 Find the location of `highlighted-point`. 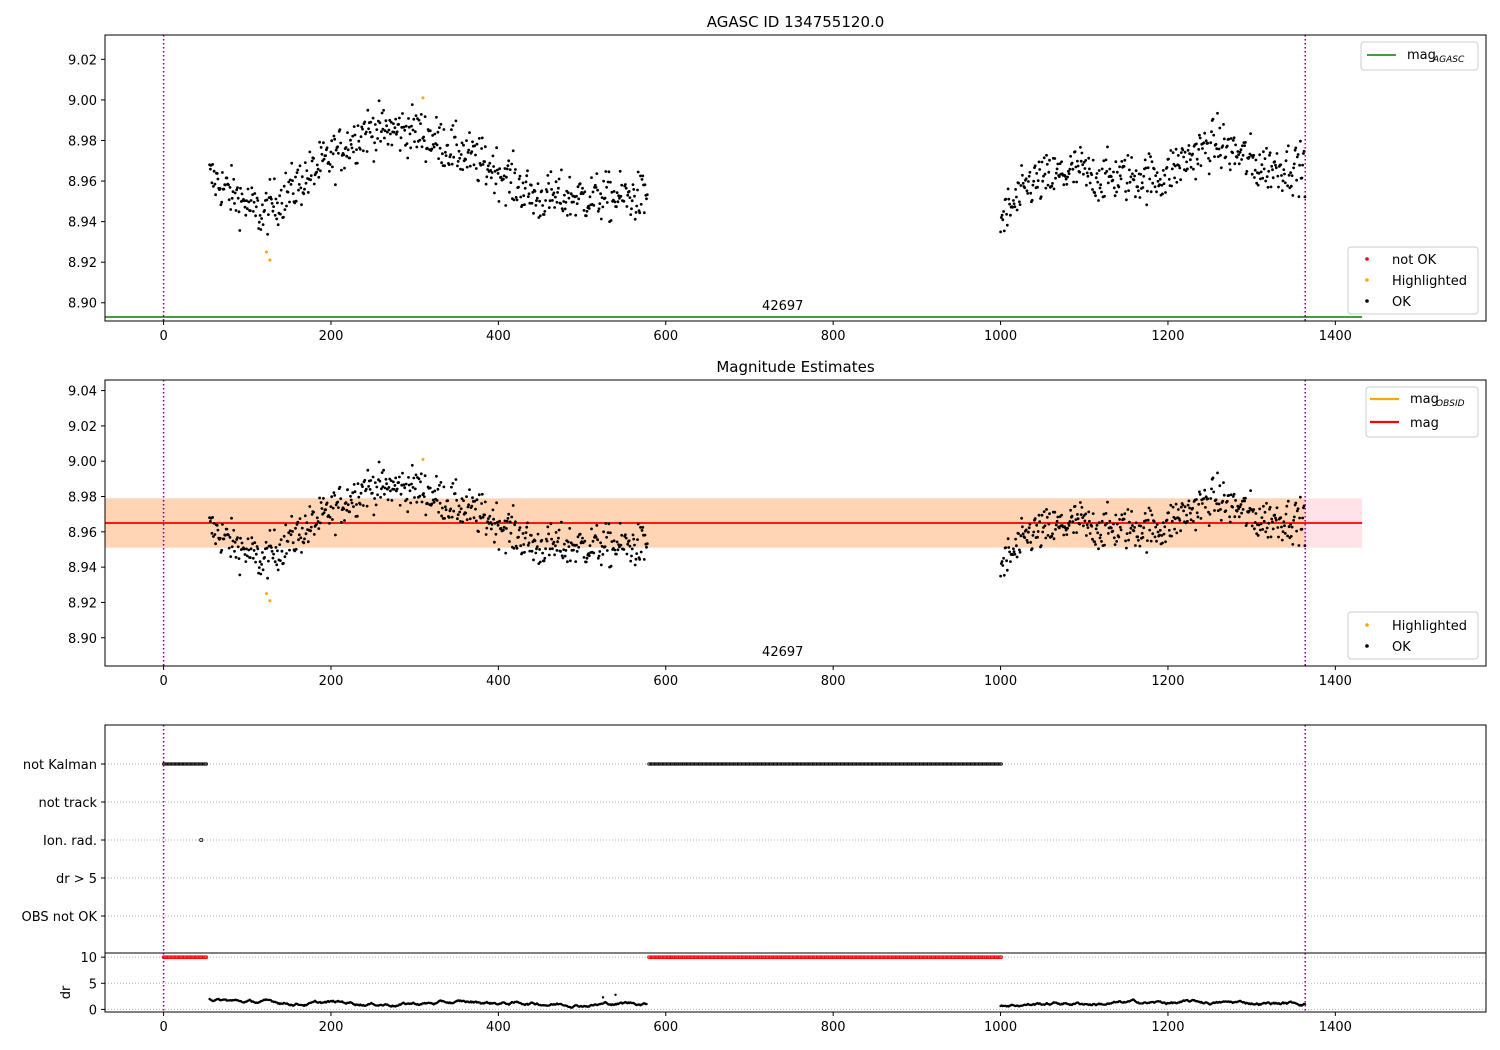

highlighted-point is located at coordinates (423, 98).